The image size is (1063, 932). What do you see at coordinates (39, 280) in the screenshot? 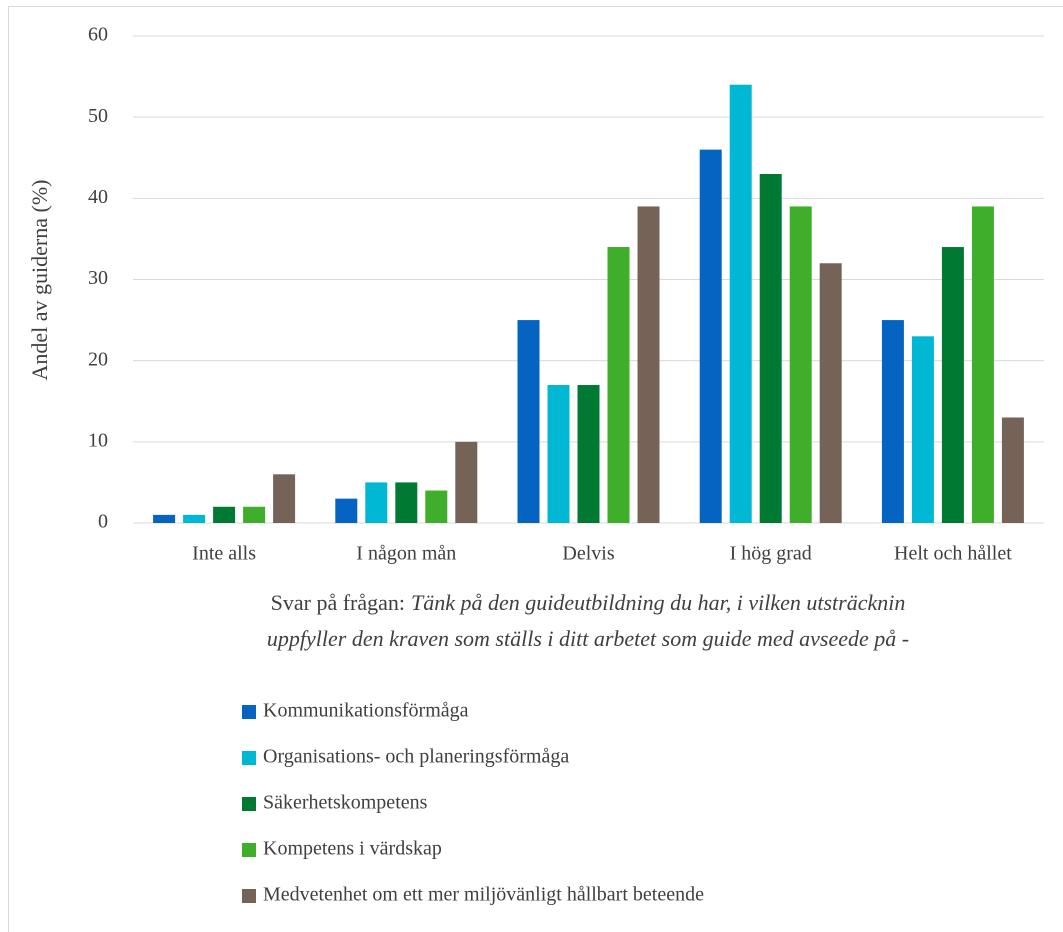
I see `y-axis-label: Andel av guiderna (%)` at bounding box center [39, 280].